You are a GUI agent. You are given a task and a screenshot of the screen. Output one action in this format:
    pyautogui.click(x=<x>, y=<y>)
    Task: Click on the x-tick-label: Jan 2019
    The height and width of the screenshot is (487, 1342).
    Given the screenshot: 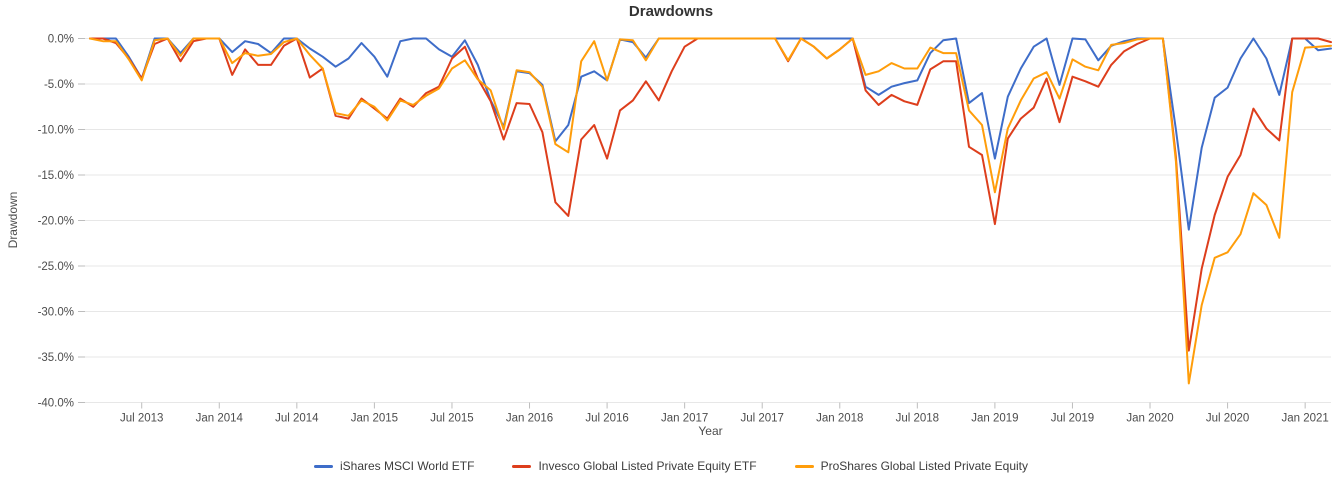 What is the action you would take?
    pyautogui.click(x=994, y=419)
    